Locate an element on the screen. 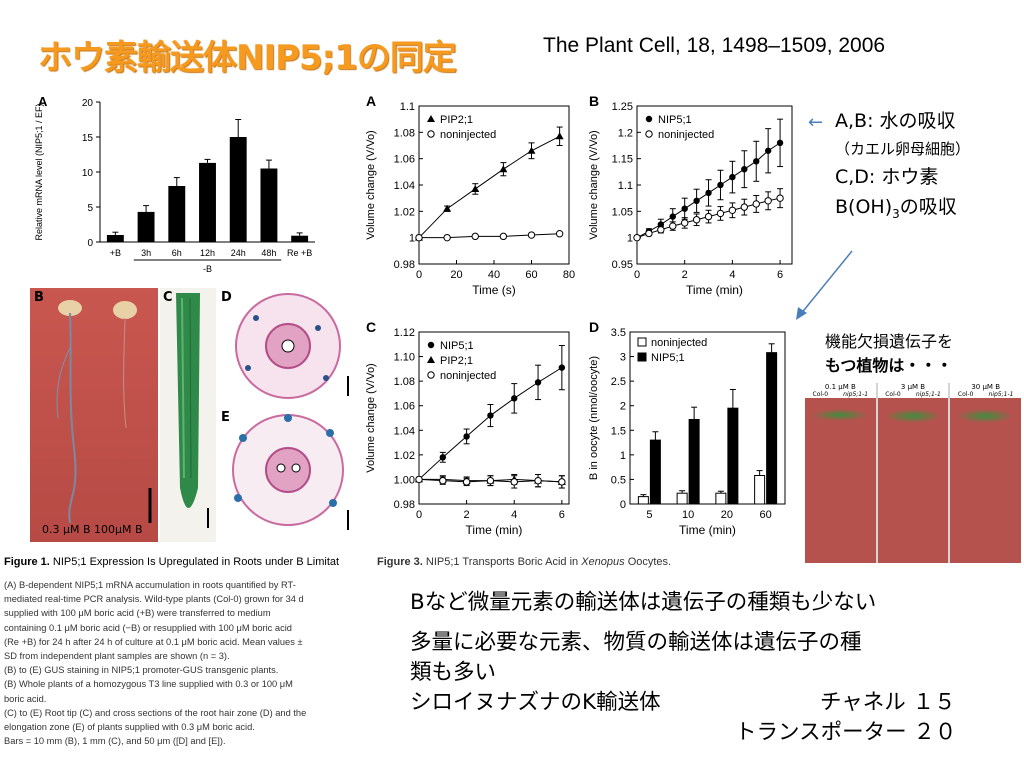 This screenshot has width=1024, height=768. legend-label: NIP5;1 is located at coordinates (675, 120).